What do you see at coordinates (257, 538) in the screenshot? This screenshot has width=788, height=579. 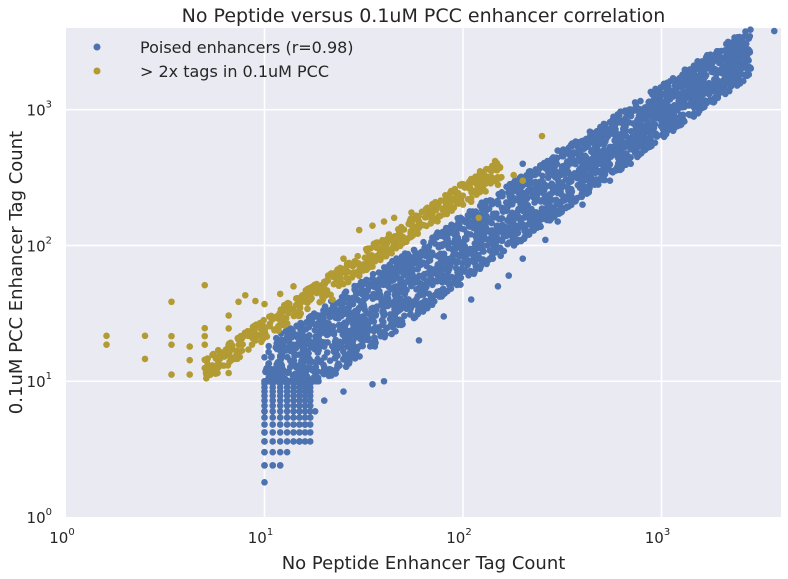 I see `x-tick-base: 10` at bounding box center [257, 538].